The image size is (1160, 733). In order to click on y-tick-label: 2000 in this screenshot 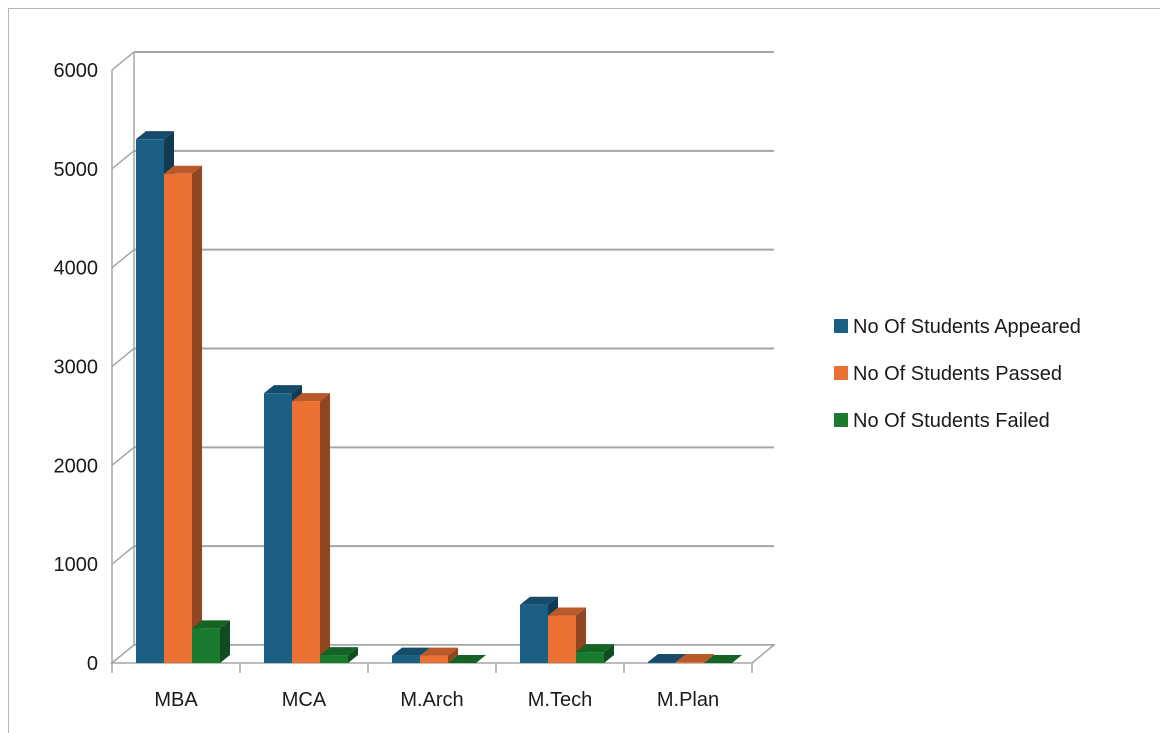, I will do `click(76, 466)`.